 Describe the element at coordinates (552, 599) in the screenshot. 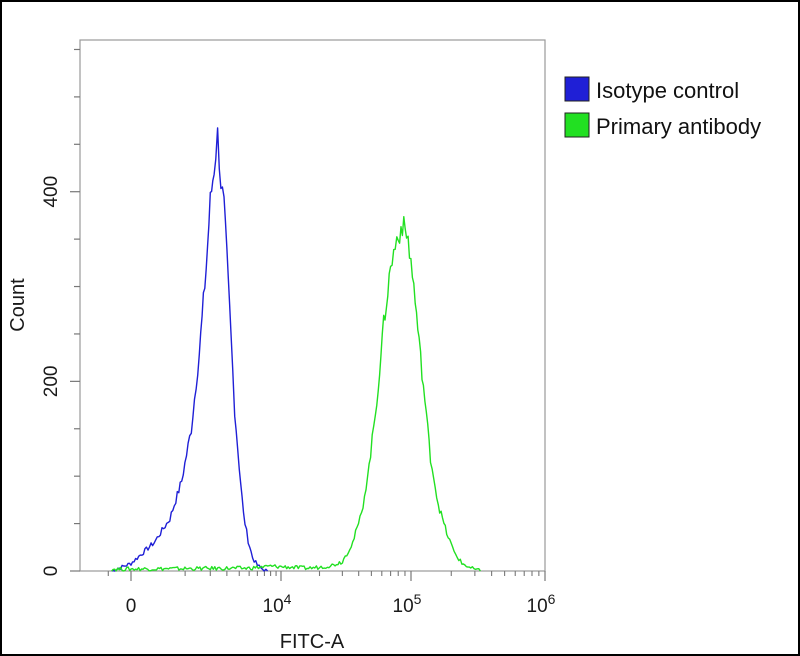

I see `x-tick-exponent: 6` at that location.